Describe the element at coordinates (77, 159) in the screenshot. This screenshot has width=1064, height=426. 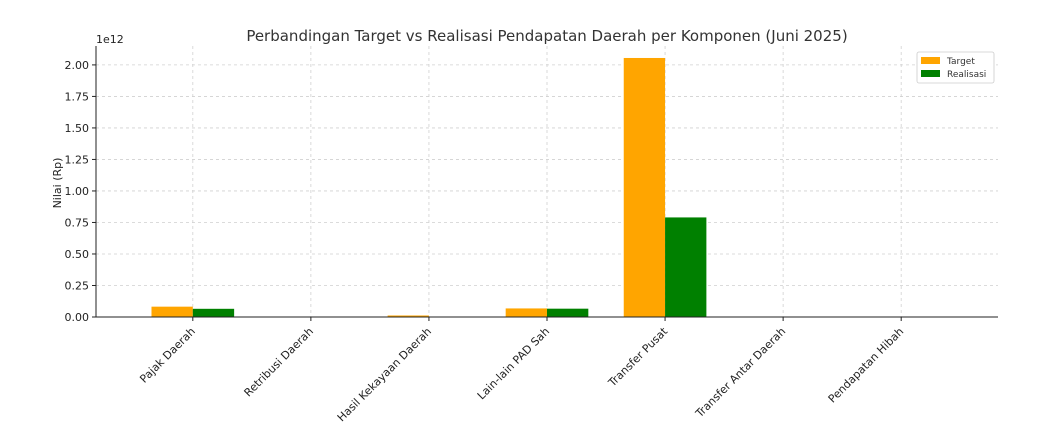
I see `y-tick-label: 1.25` at that location.